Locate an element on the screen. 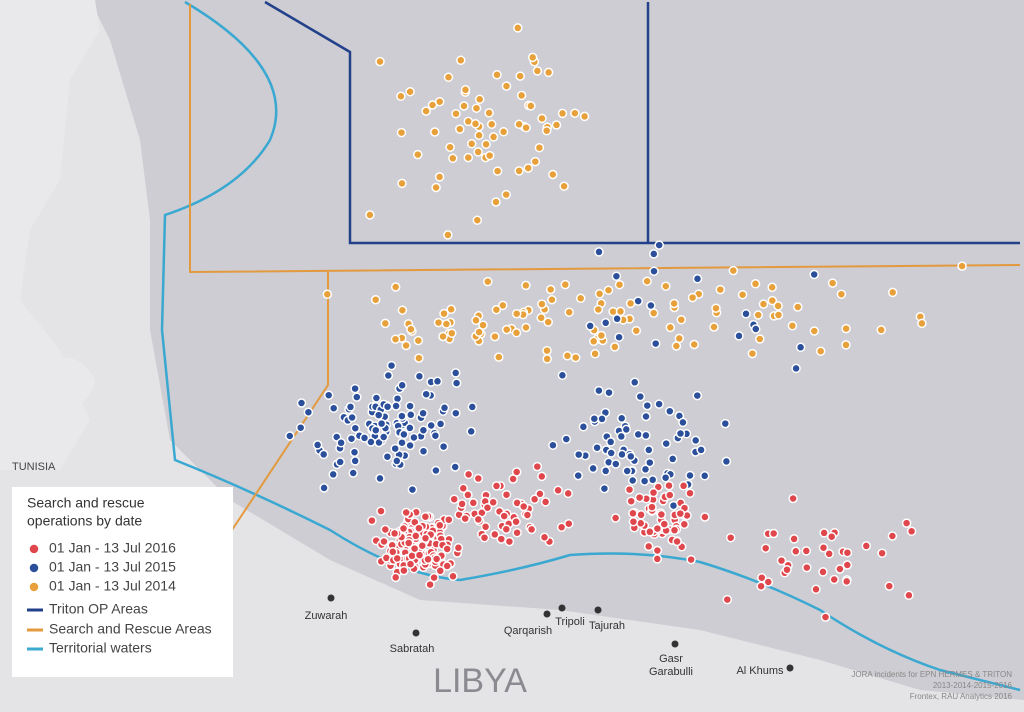 The image size is (1024, 712). source-line: 2013-2014-2015-2016 is located at coordinates (973, 685).